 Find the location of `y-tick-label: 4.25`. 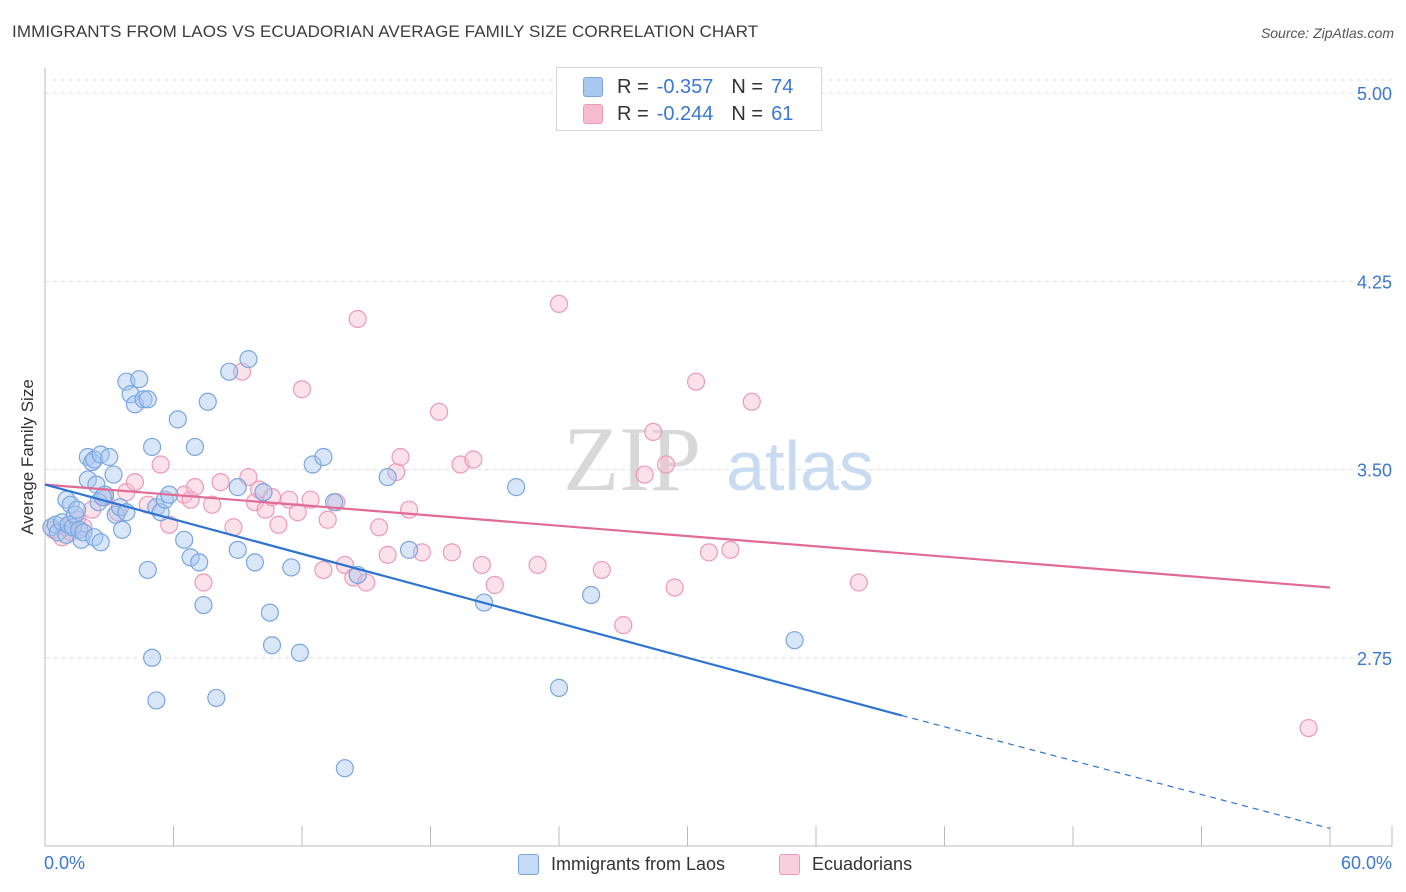

y-tick-label: 4.25 is located at coordinates (1374, 282).